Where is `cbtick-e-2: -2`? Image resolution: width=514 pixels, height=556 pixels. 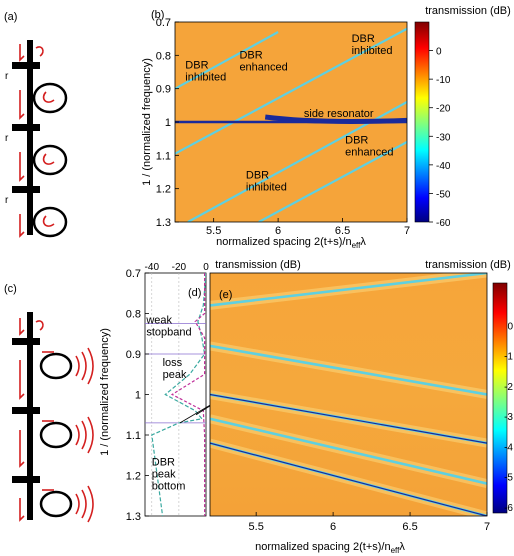 cbtick-e-2: -2 is located at coordinates (508, 387).